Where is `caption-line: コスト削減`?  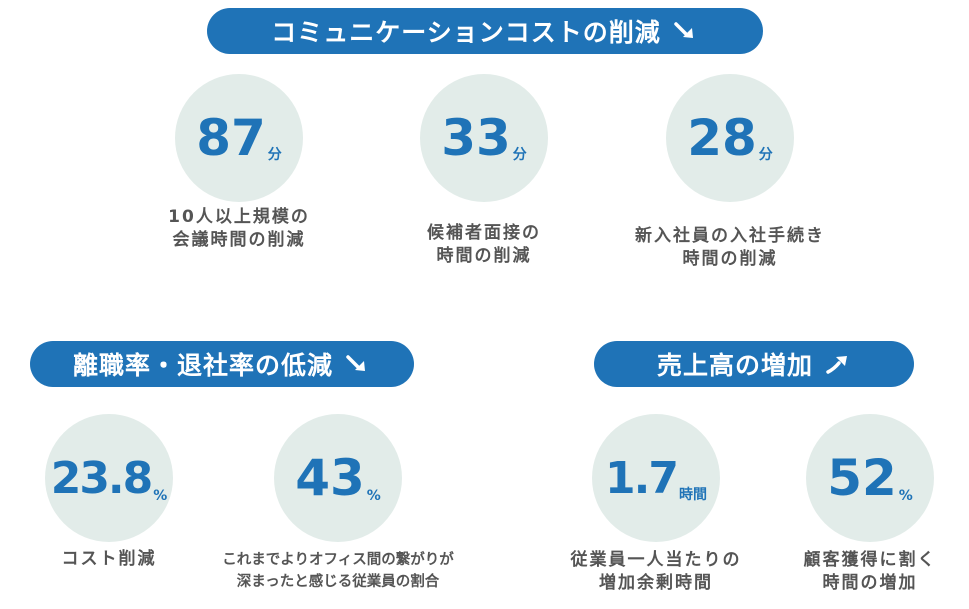 caption-line: コスト削減 is located at coordinates (109, 559).